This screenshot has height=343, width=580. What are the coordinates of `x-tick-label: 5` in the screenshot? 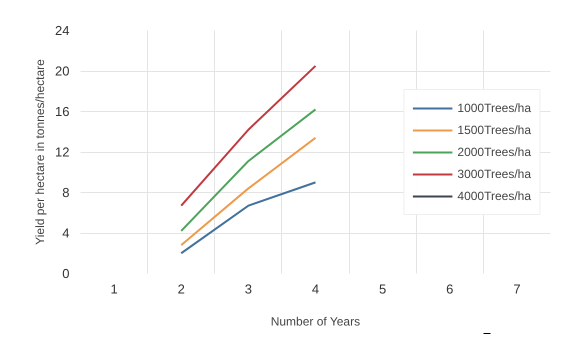 It's located at (382, 289).